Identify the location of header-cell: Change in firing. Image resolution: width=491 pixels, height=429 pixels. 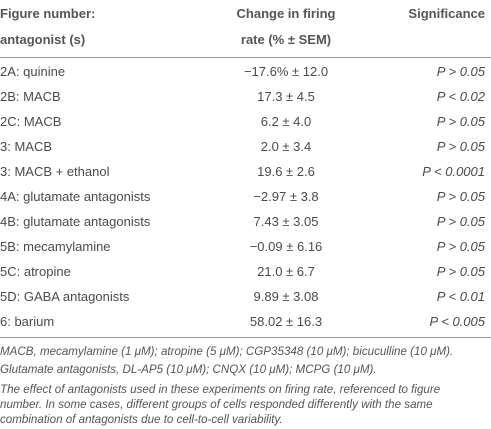
(286, 13).